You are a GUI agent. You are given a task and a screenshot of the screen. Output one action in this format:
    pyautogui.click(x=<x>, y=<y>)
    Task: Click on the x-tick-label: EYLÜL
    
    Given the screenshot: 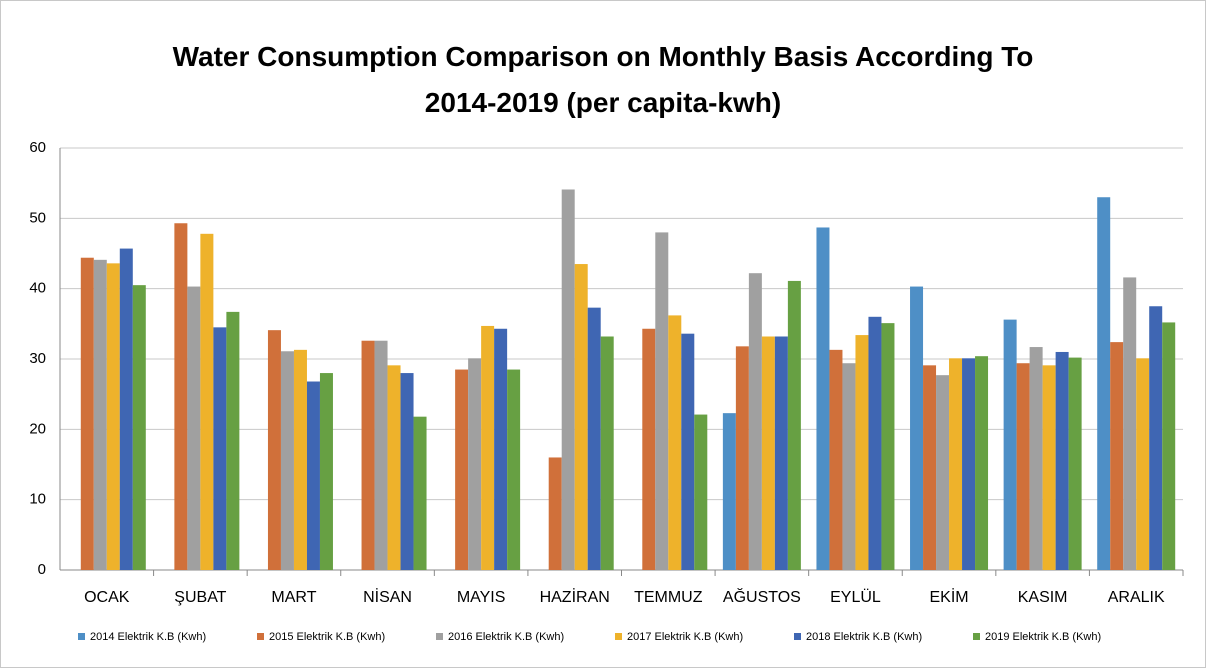 What is the action you would take?
    pyautogui.click(x=855, y=597)
    